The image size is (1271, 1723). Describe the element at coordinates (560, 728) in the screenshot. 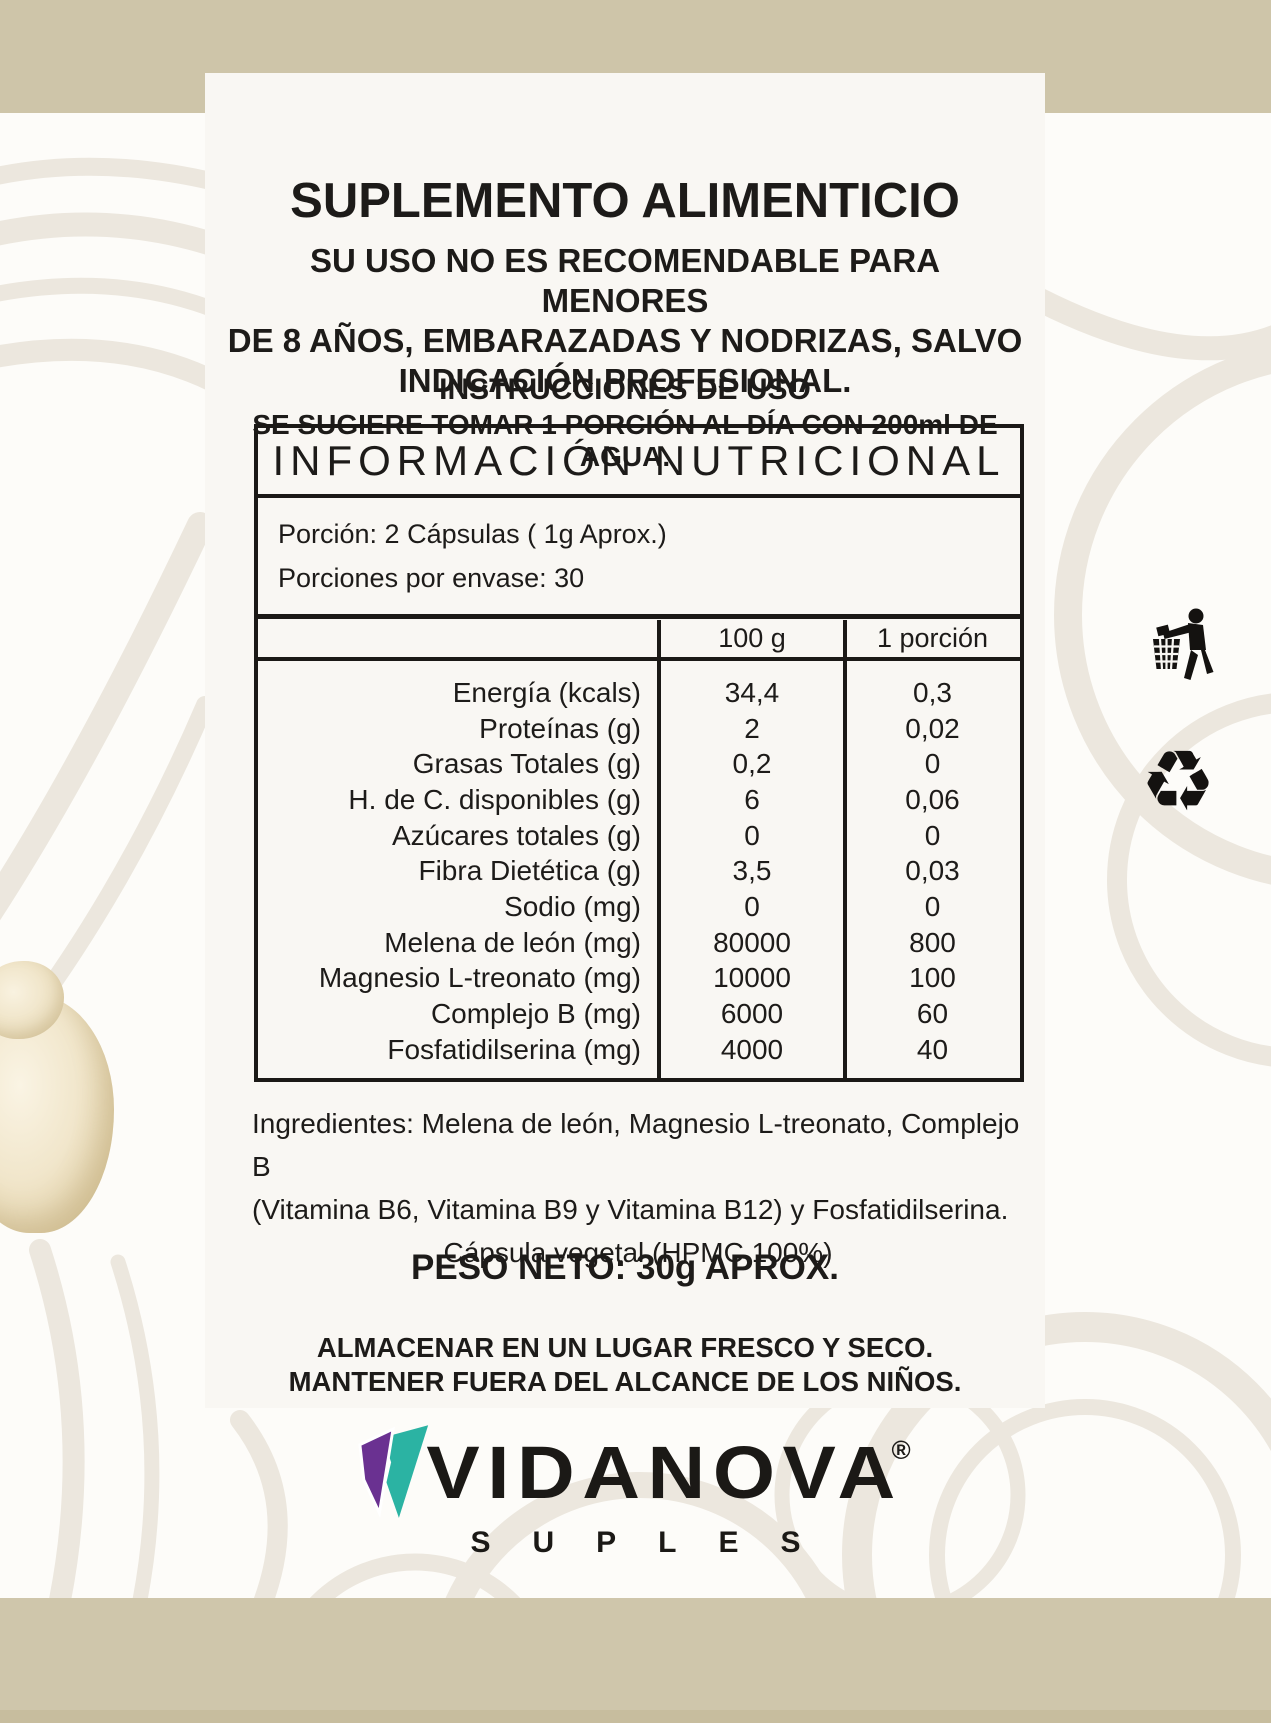

I see `row-label: Proteínas (g)` at that location.